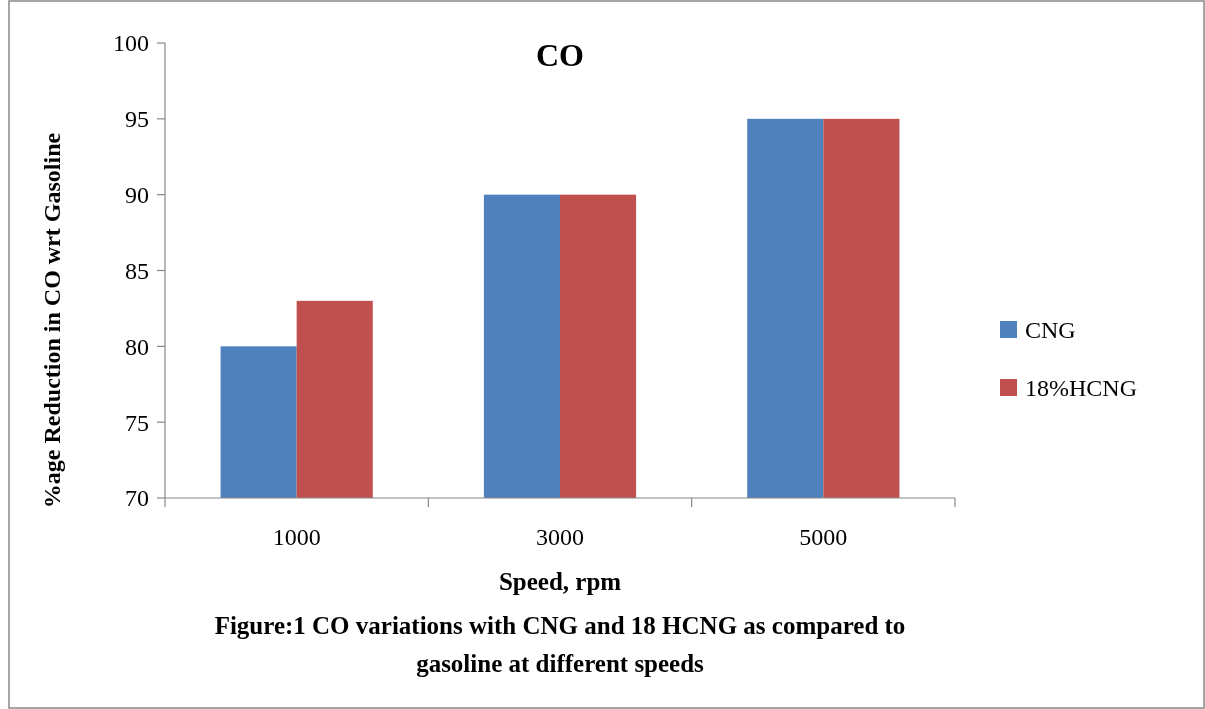 The width and height of the screenshot is (1205, 709). Describe the element at coordinates (296, 537) in the screenshot. I see `x-tick-label: 1000` at that location.